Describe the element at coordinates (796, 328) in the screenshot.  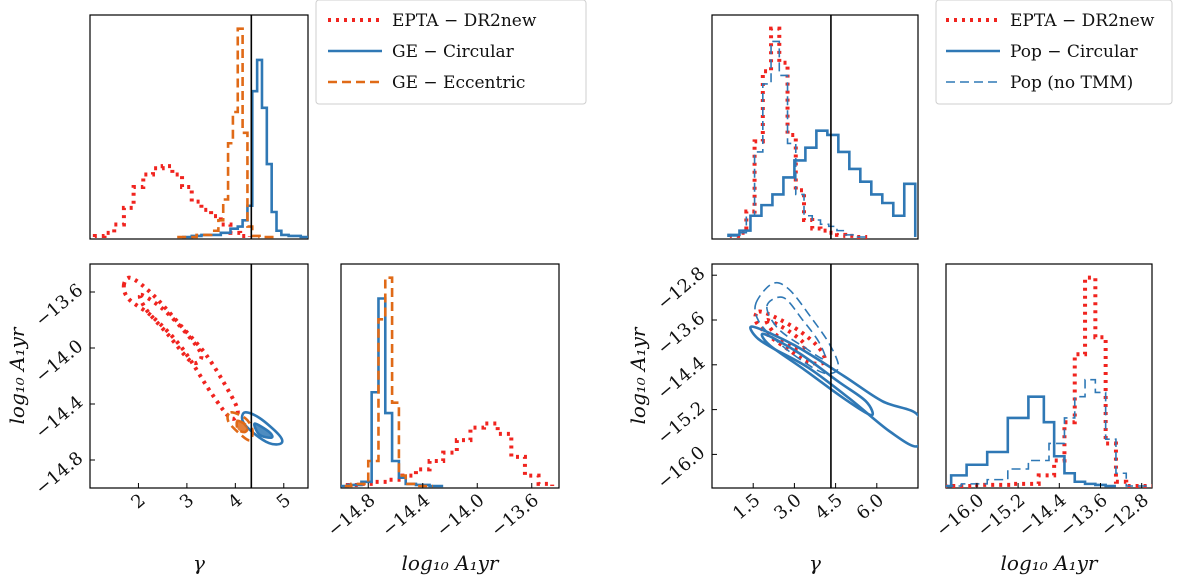
I see `right-contour-pop-no-tmm-inner` at that location.